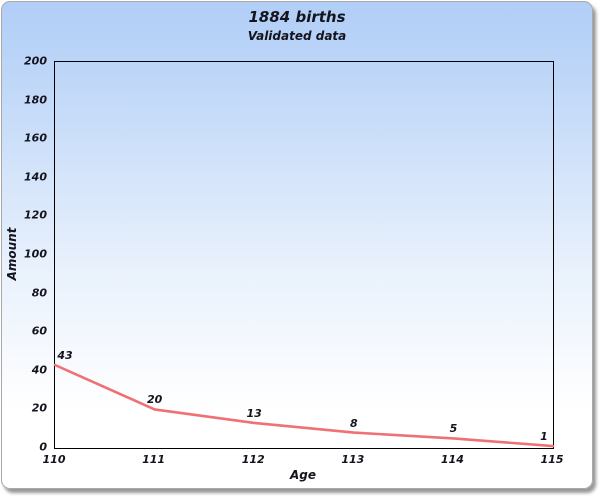 This screenshot has width=600, height=500. Describe the element at coordinates (54, 459) in the screenshot. I see `x-tick-label: 110` at that location.